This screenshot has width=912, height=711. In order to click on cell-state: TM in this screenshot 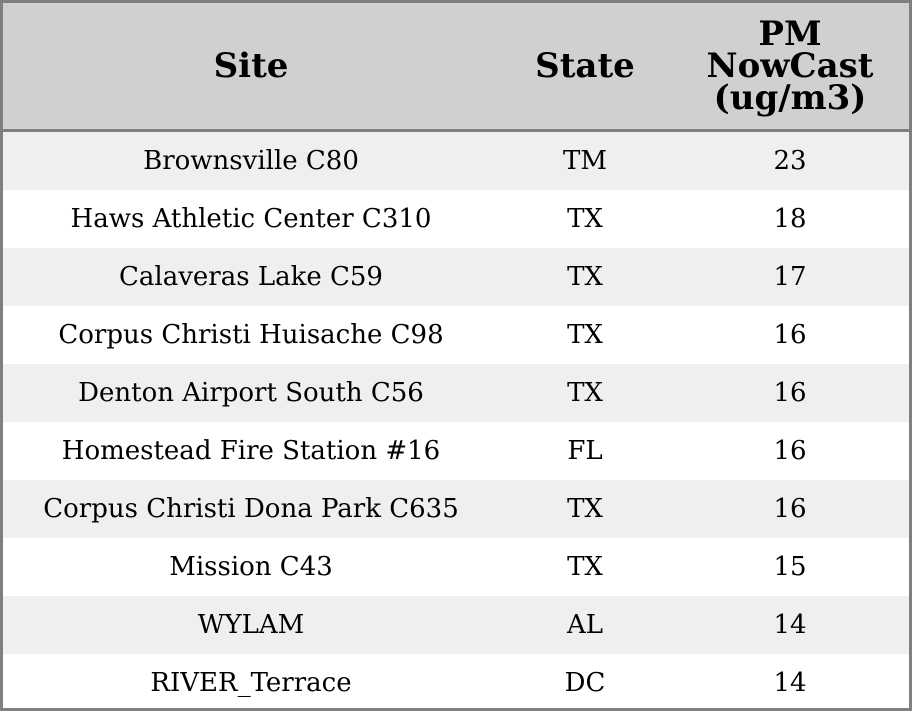, I will do `click(585, 161)`.